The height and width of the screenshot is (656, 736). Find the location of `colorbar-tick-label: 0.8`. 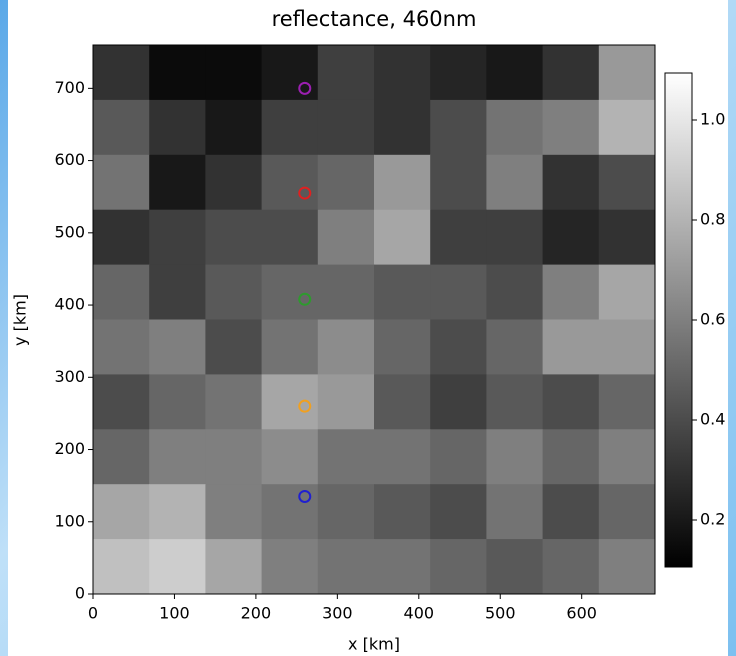

colorbar-tick-label: 0.8 is located at coordinates (712, 219).